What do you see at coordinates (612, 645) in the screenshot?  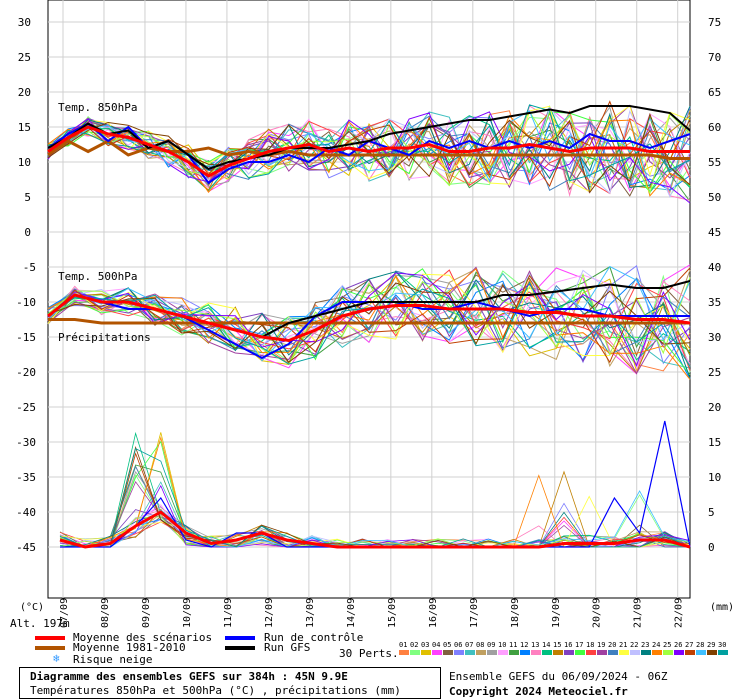 I see `pert-number: 20` at bounding box center [612, 645].